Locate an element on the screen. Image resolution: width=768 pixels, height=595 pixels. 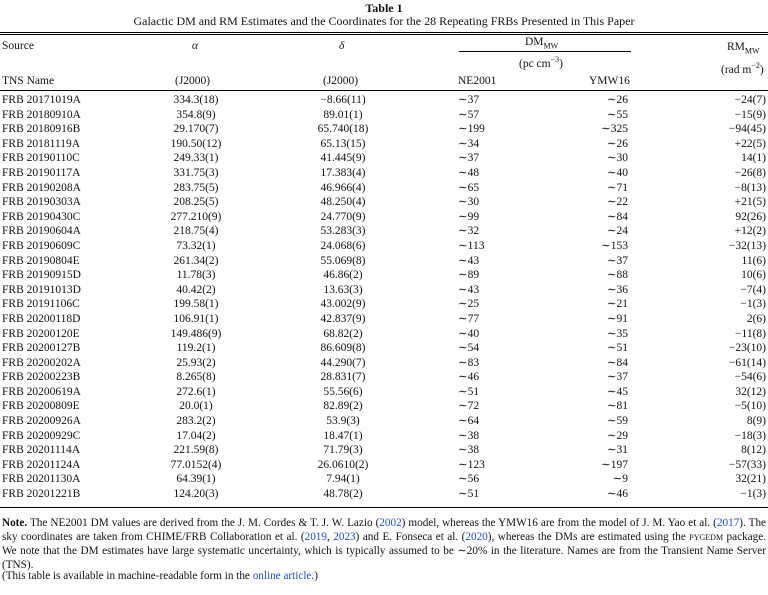
ne2001-cell: ∼37 is located at coordinates (469, 158).